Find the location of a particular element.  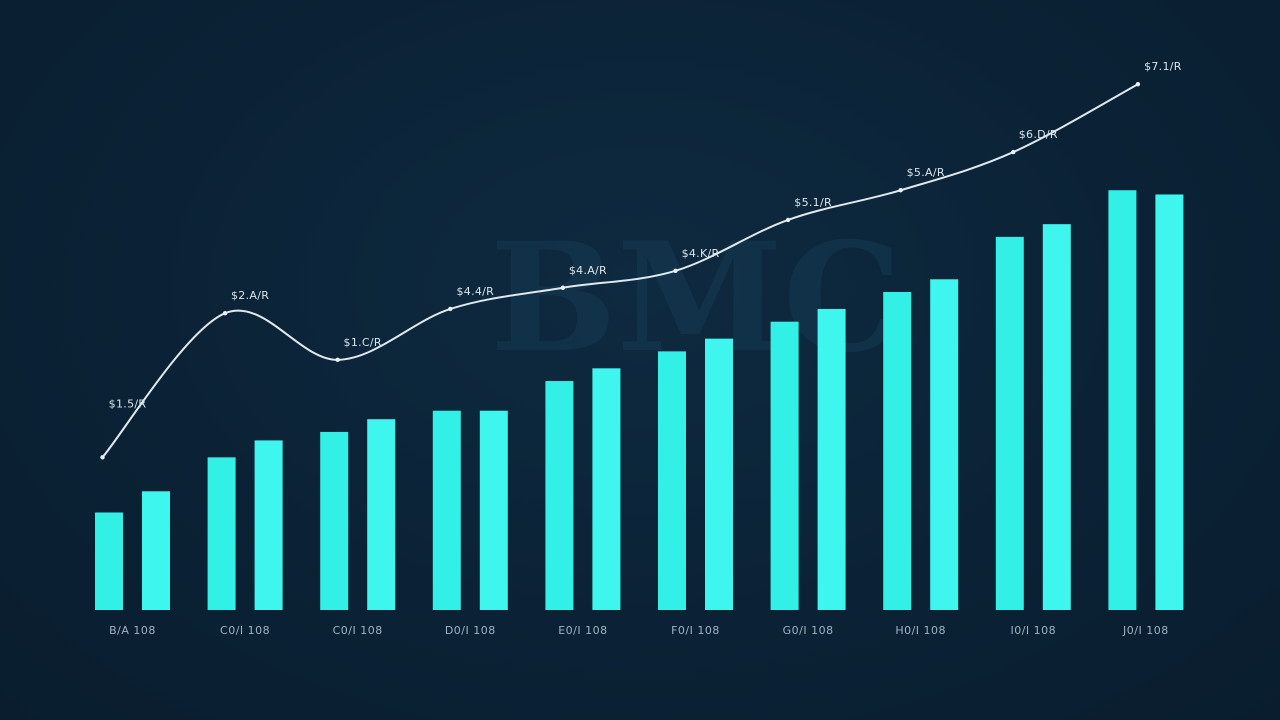

category-label: G0/I 108 is located at coordinates (808, 630).